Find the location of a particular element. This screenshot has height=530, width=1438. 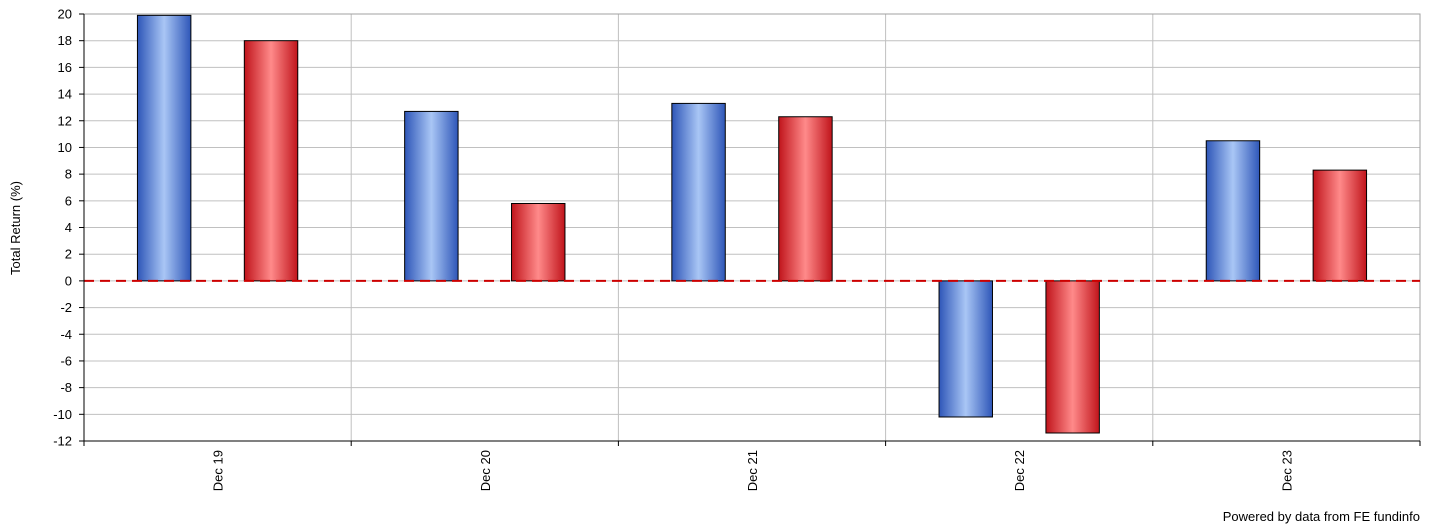

y-tick-label: 6 is located at coordinates (68, 200).